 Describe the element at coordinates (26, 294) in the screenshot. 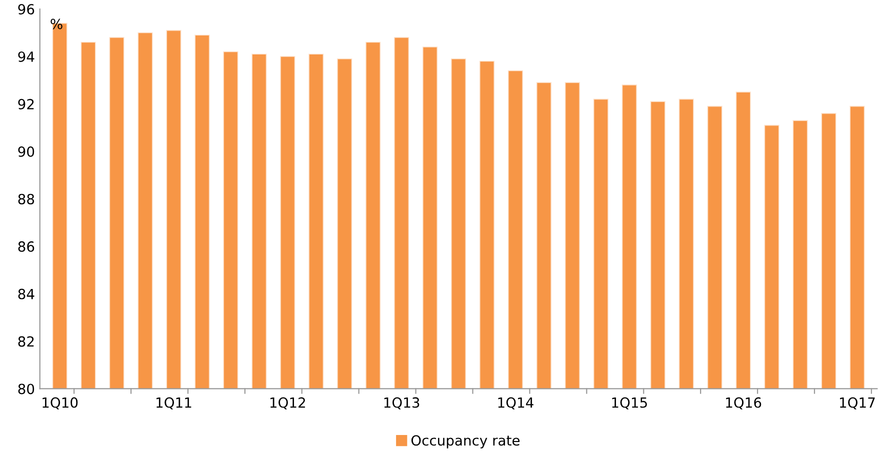

I see `y-tick-label: 84` at that location.